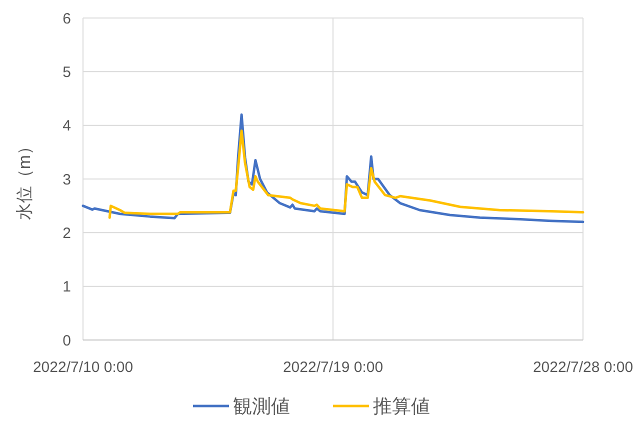 Image resolution: width=643 pixels, height=432 pixels. What do you see at coordinates (66, 179) in the screenshot?
I see `y-tick-label: 3` at bounding box center [66, 179].